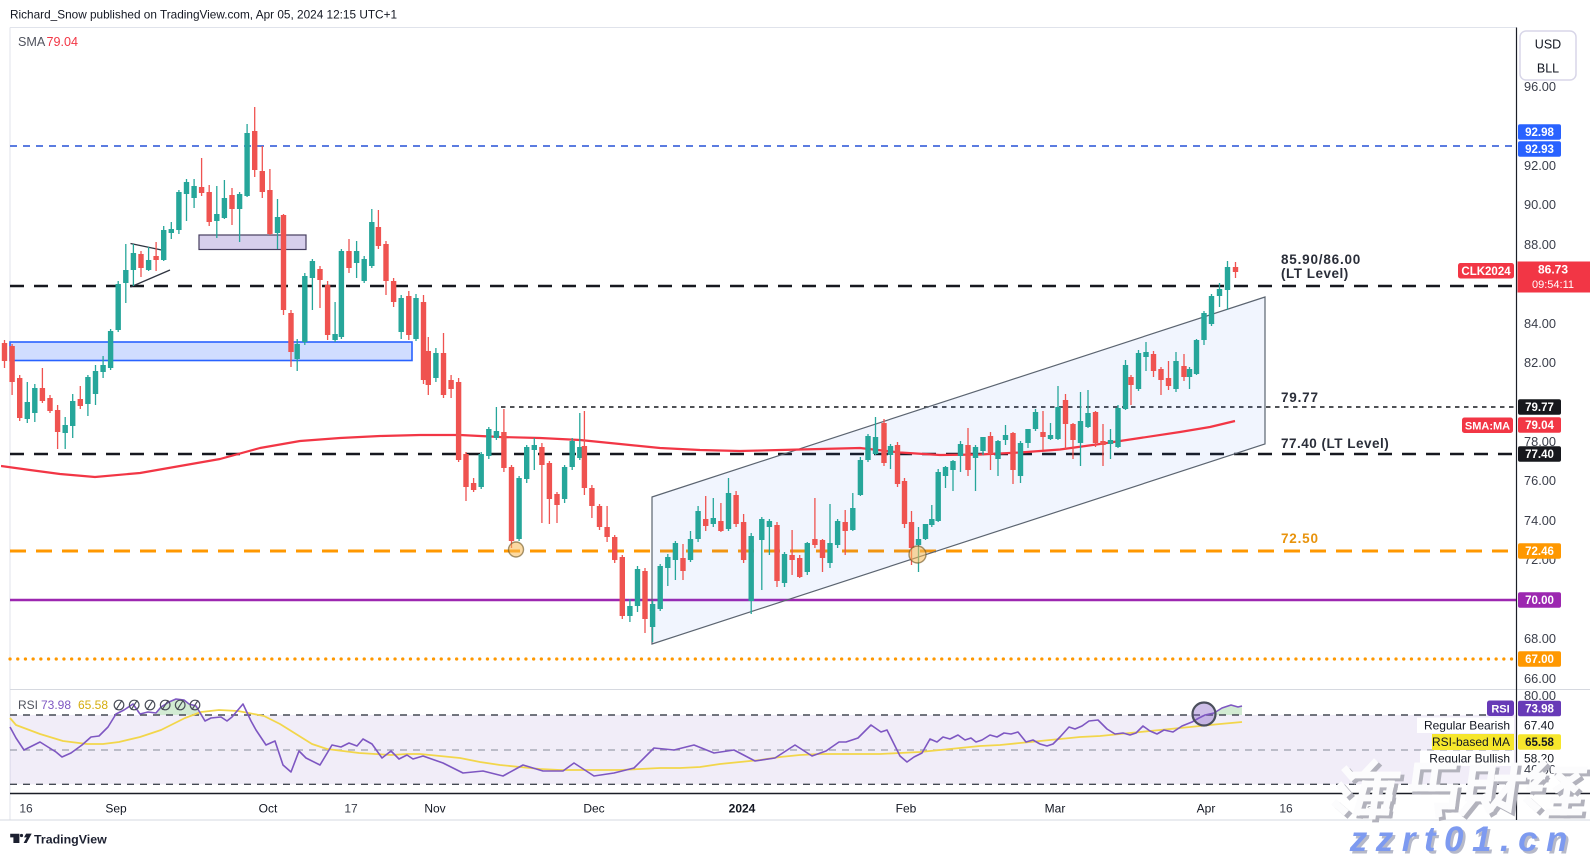 This screenshot has width=1590, height=862. What do you see at coordinates (1553, 270) in the screenshot?
I see `svg-text: 86.73` at bounding box center [1553, 270].